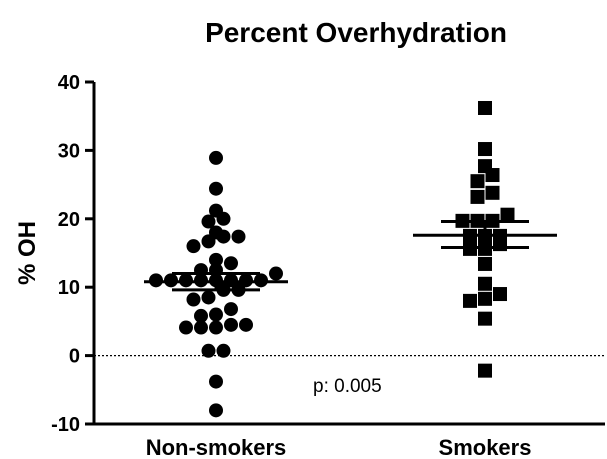  I want to click on y-tick-label: 20, so click(69, 220).